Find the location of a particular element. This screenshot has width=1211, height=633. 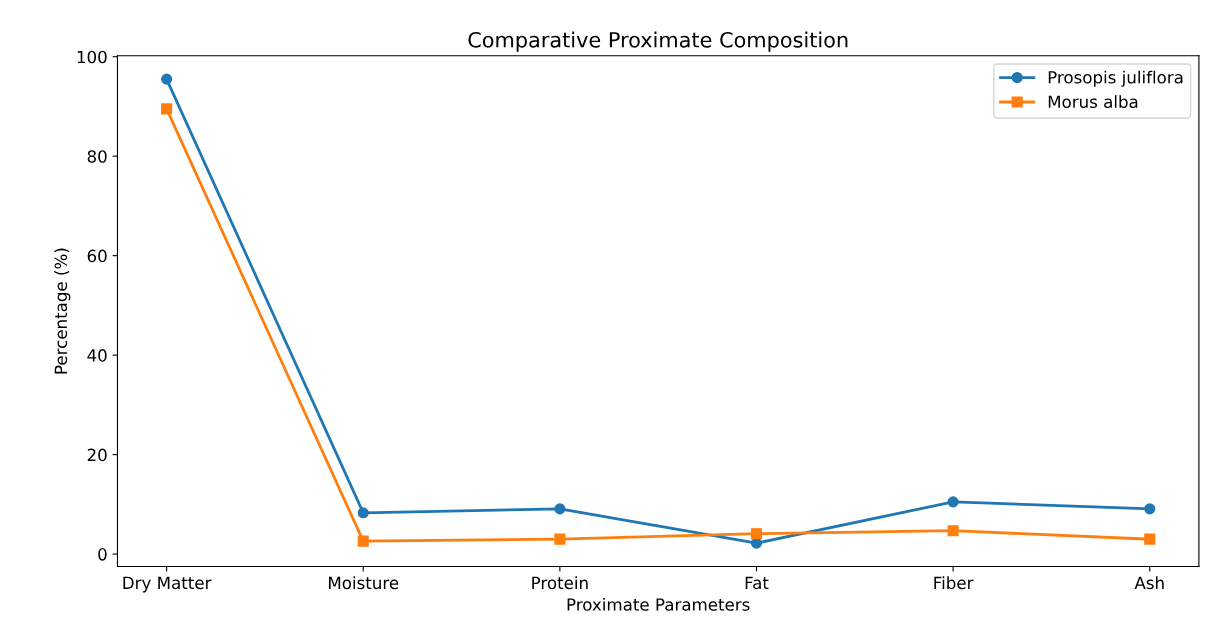

y-tick-label: 80 is located at coordinates (97, 156).